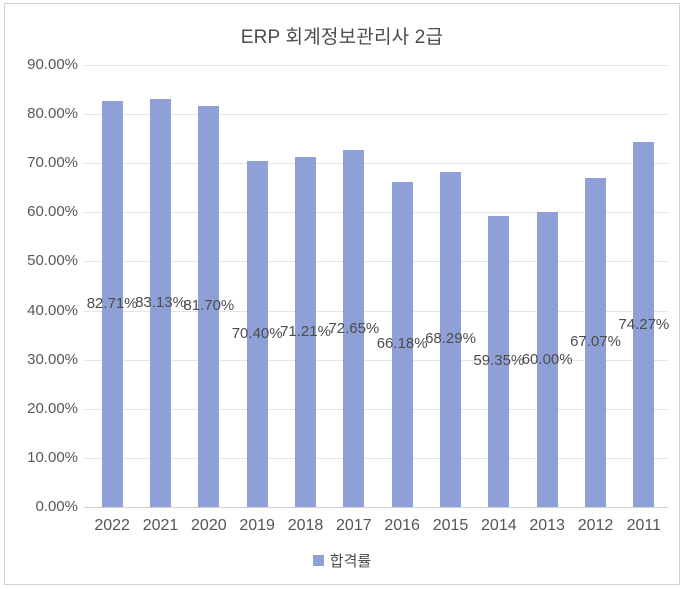 The height and width of the screenshot is (589, 684). I want to click on legend: 합격률, so click(342, 560).